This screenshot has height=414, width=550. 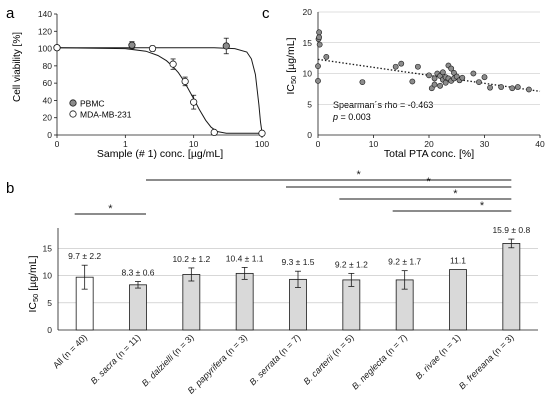 What do you see at coordinates (328, 359) in the screenshot?
I see `panel-b-category-label: B. carterii (n = 5)` at bounding box center [328, 359].